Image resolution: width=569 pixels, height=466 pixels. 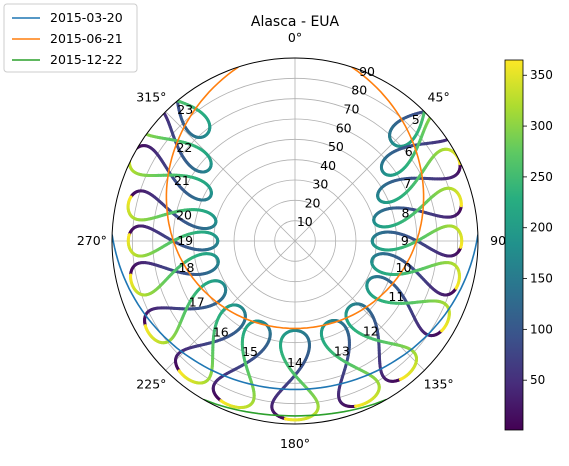 What do you see at coordinates (305, 221) in the screenshot?
I see `r-tick-label: 10` at bounding box center [305, 221].